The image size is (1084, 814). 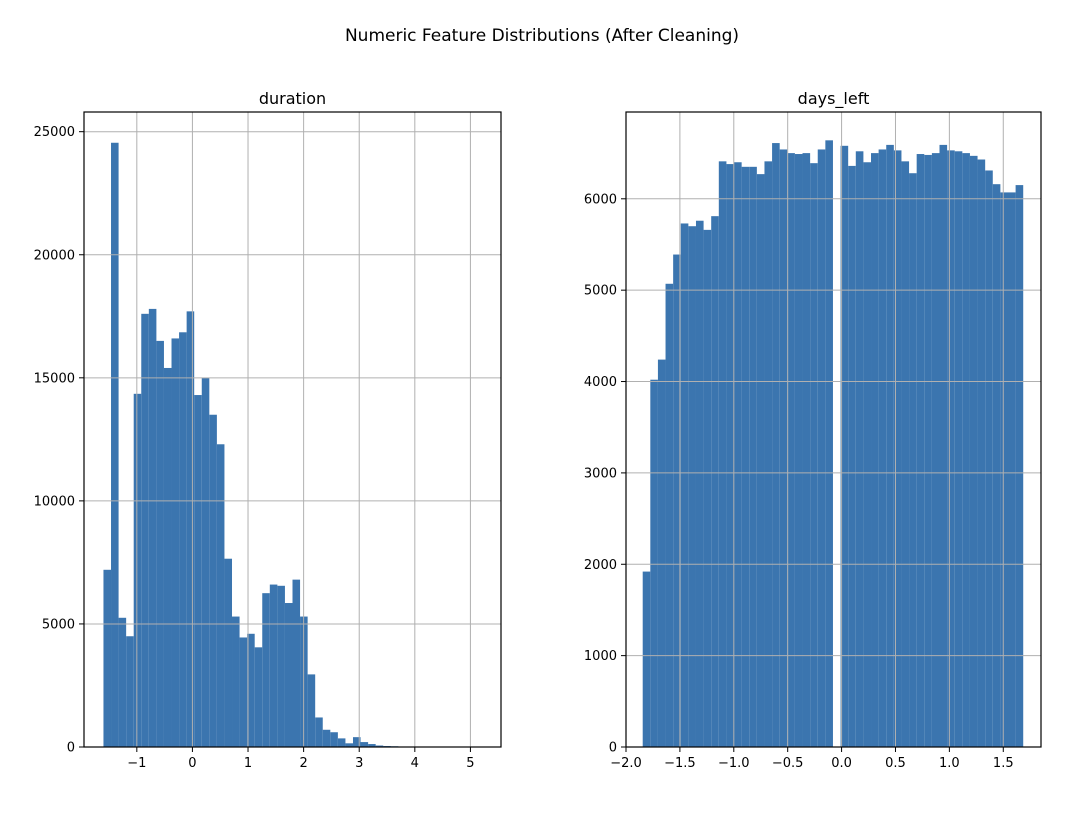 I want to click on subplot-title: duration, so click(x=292, y=98).